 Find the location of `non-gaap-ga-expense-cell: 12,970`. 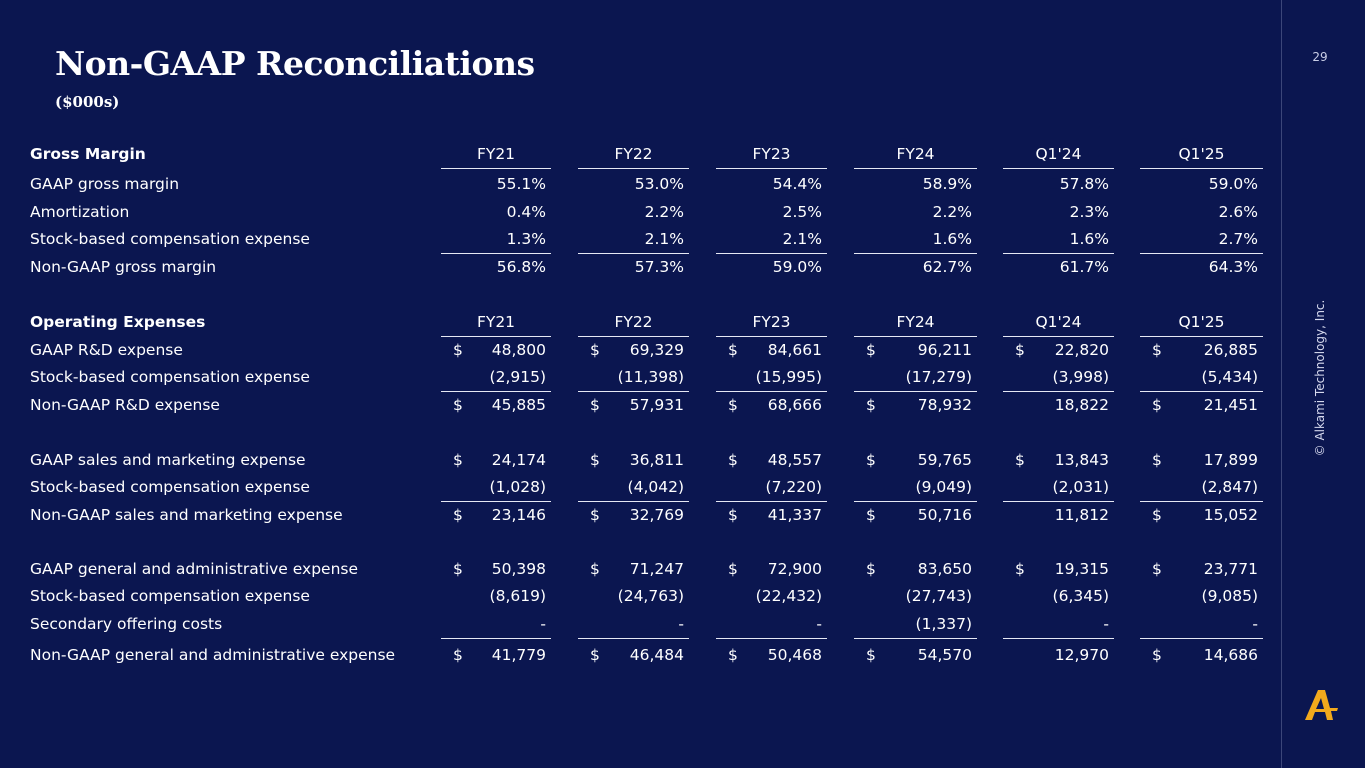

non-gaap-ga-expense-cell: 12,970 is located at coordinates (1058, 655).